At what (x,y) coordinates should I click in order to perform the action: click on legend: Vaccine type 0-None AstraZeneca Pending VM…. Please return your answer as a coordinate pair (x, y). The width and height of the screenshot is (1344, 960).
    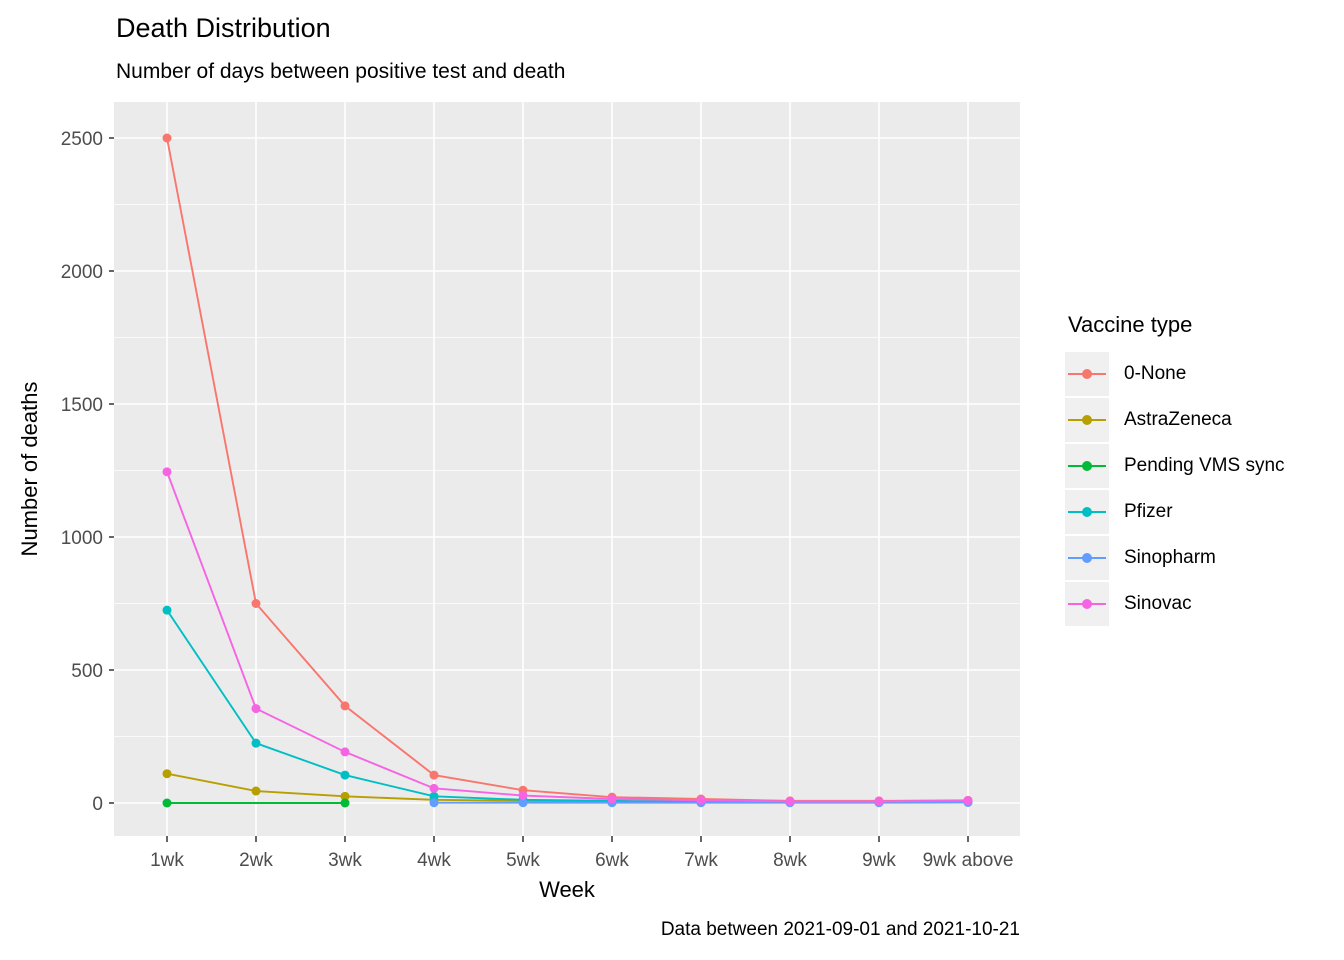
    Looking at the image, I should click on (1175, 470).